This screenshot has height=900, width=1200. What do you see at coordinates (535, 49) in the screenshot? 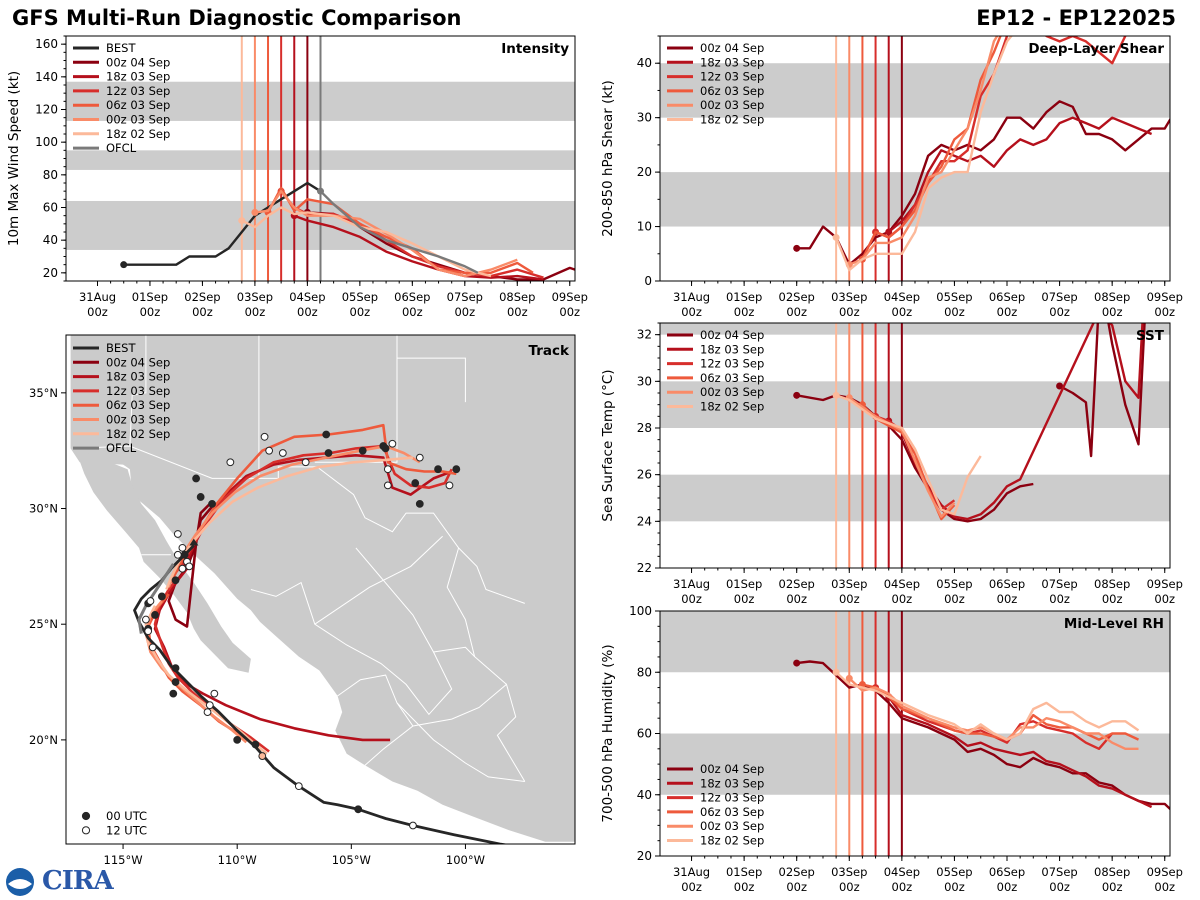
I see `panel-title: Intensity` at bounding box center [535, 49].